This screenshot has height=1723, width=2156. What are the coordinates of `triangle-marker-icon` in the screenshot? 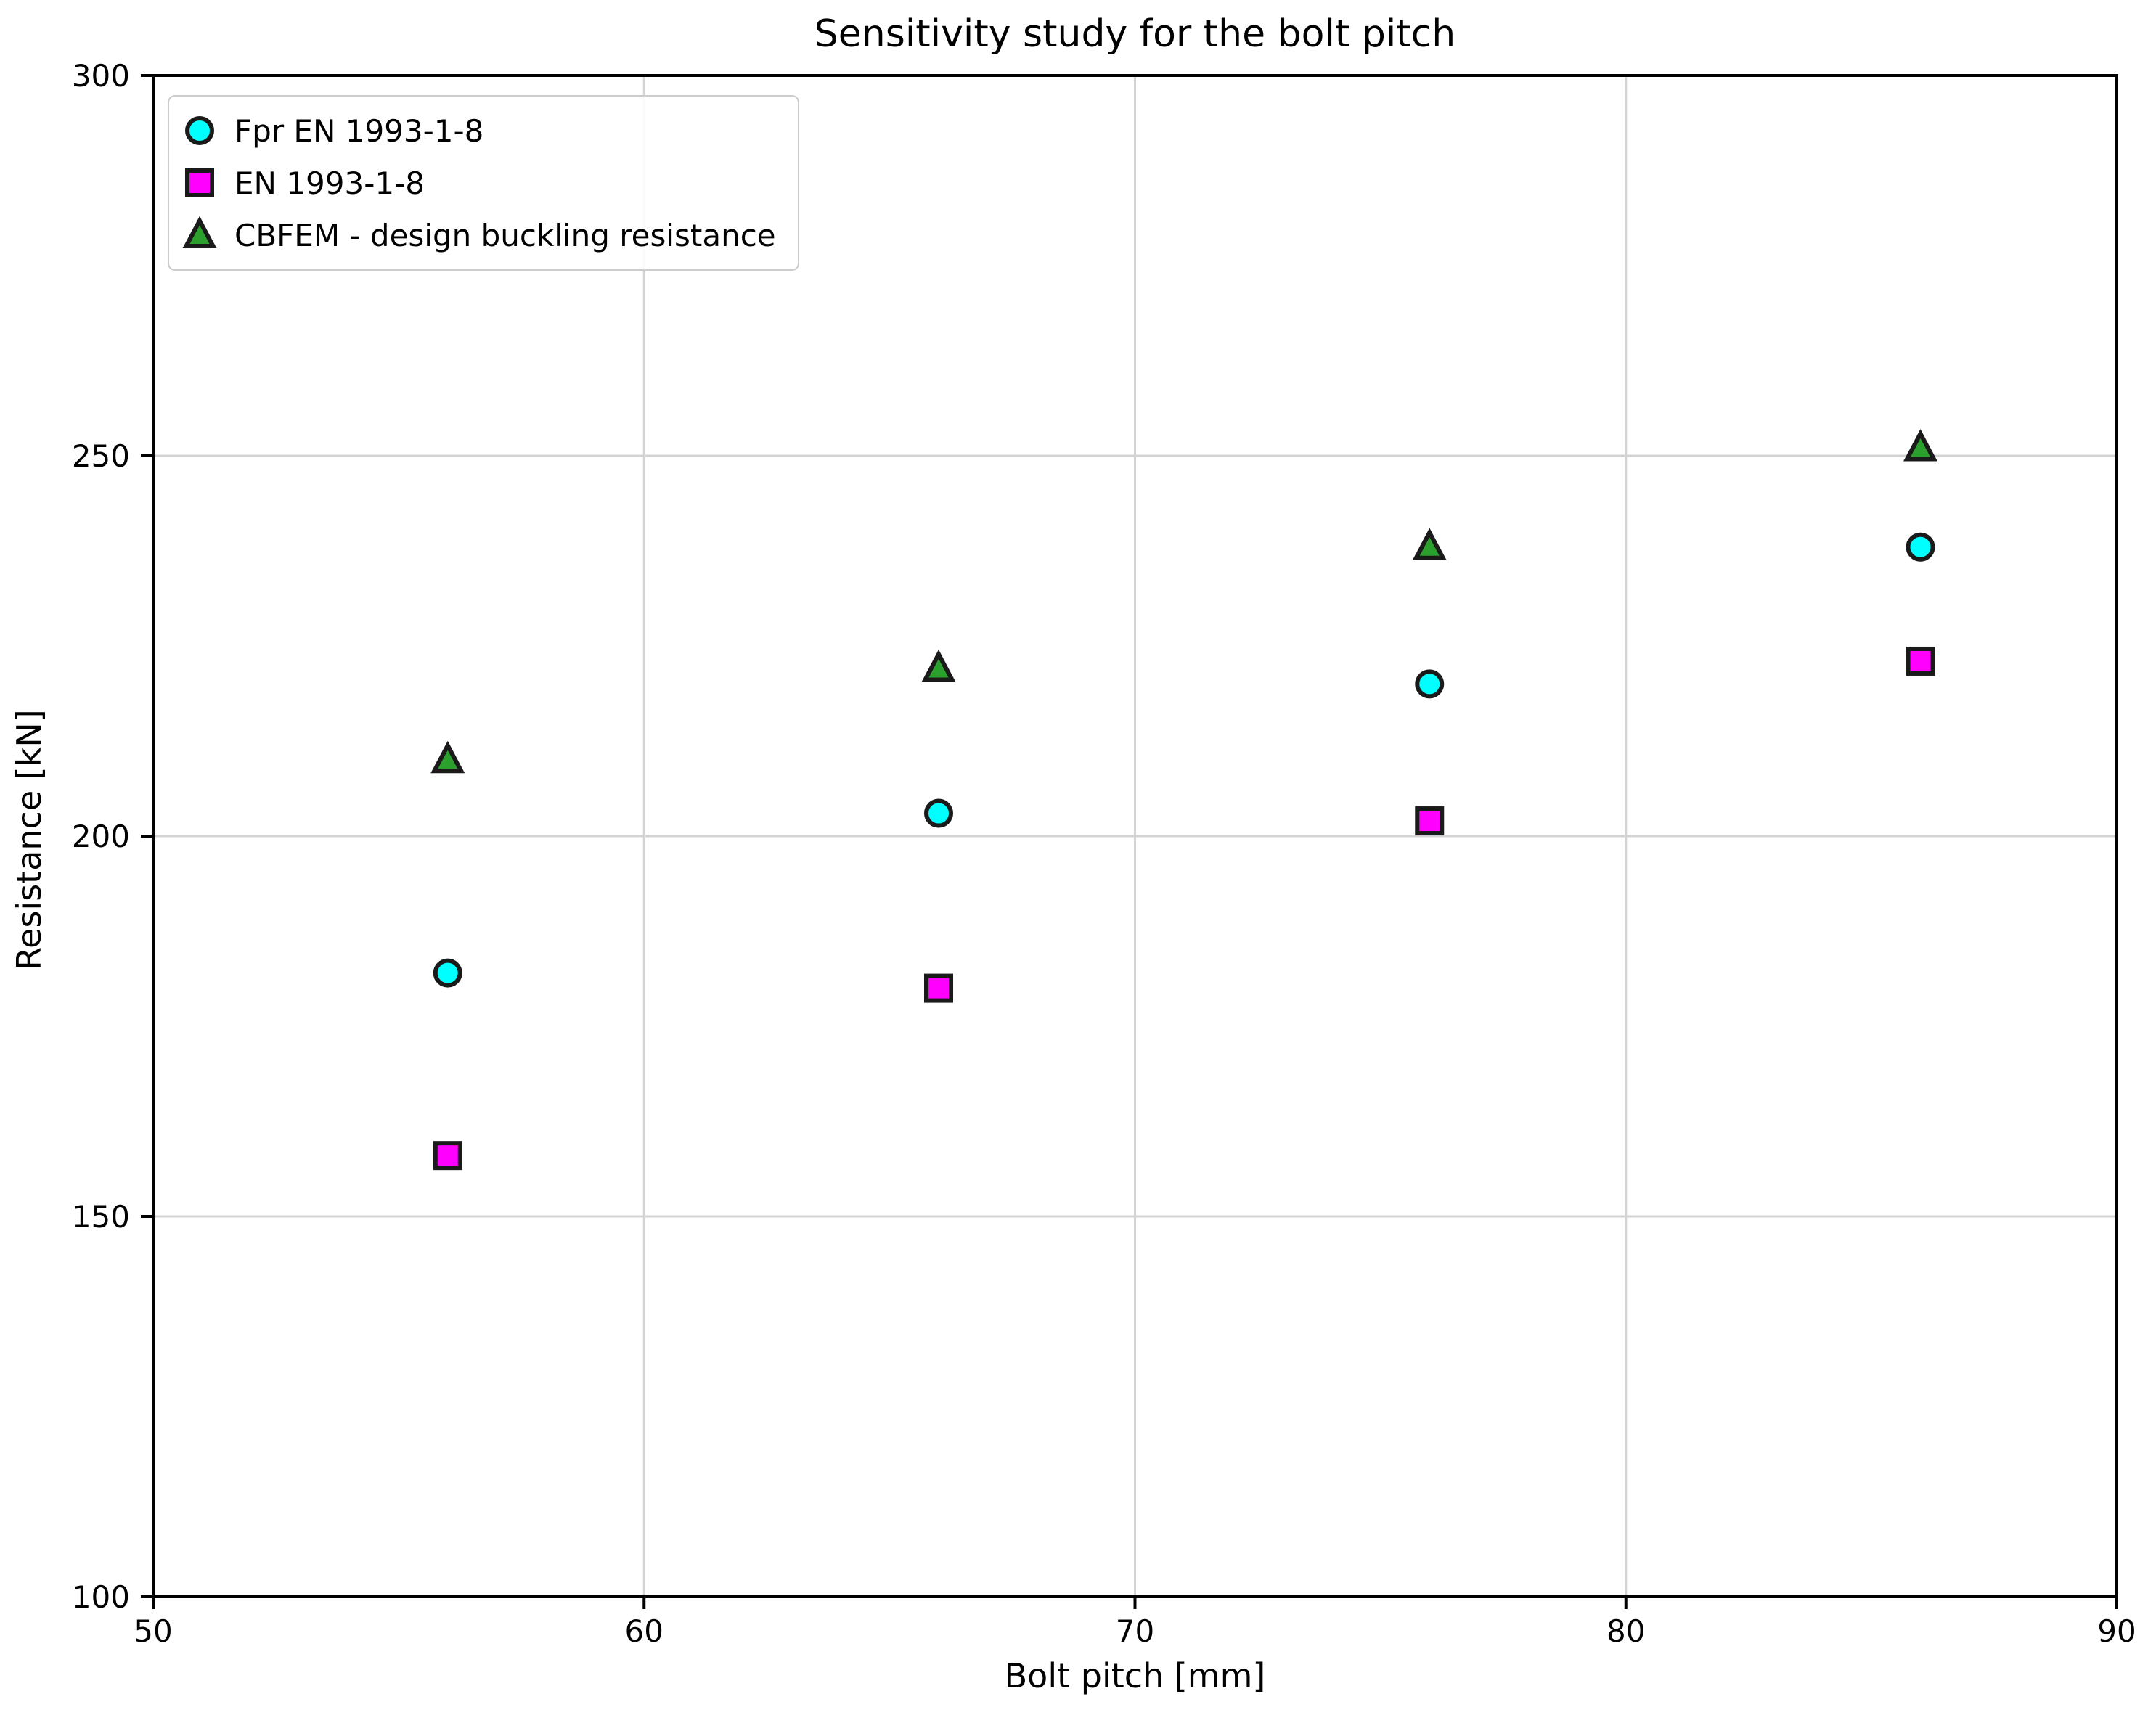 It's located at (200, 232).